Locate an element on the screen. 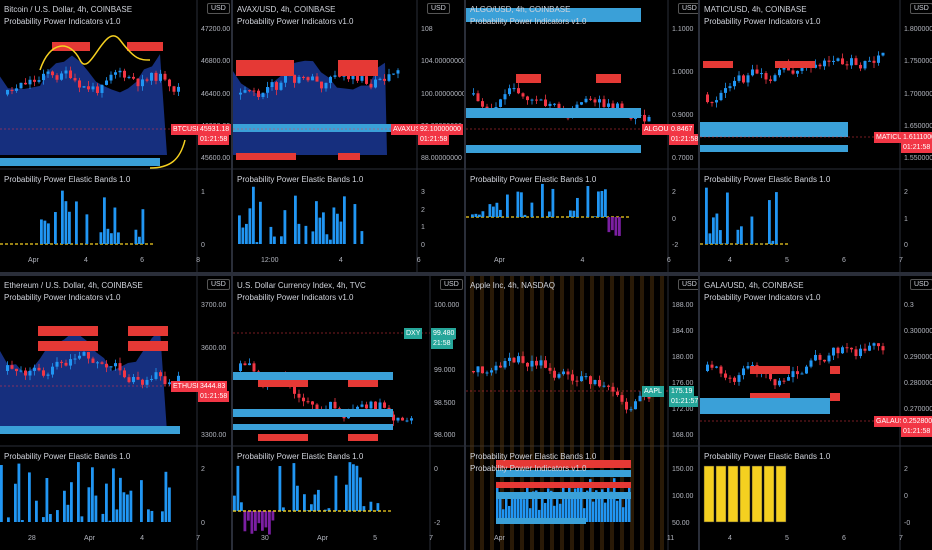 The image size is (932, 550). chart-title: ALGO/USD, 4h, COINBASE is located at coordinates (520, 9).